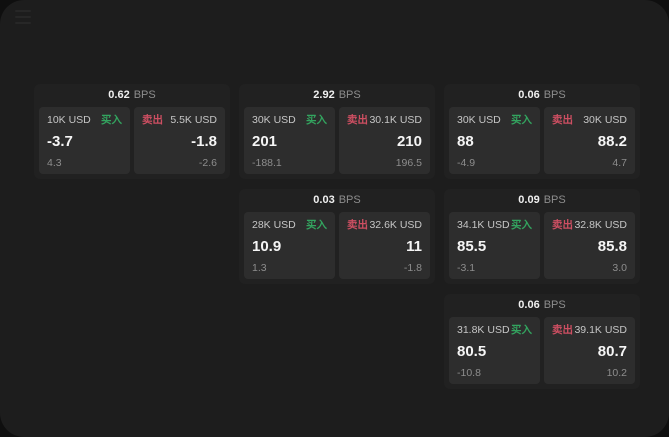  I want to click on buy-value: 201, so click(265, 141).